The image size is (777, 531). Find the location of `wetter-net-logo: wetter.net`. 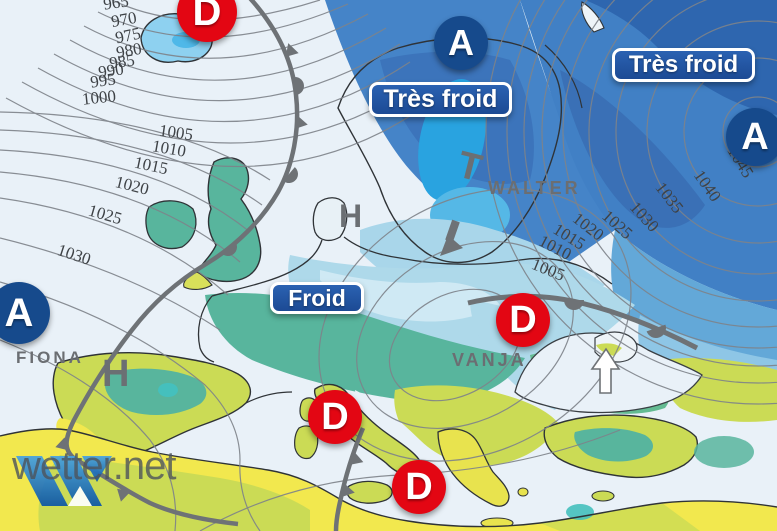

wetter-net-logo: wetter.net is located at coordinates (94, 475).